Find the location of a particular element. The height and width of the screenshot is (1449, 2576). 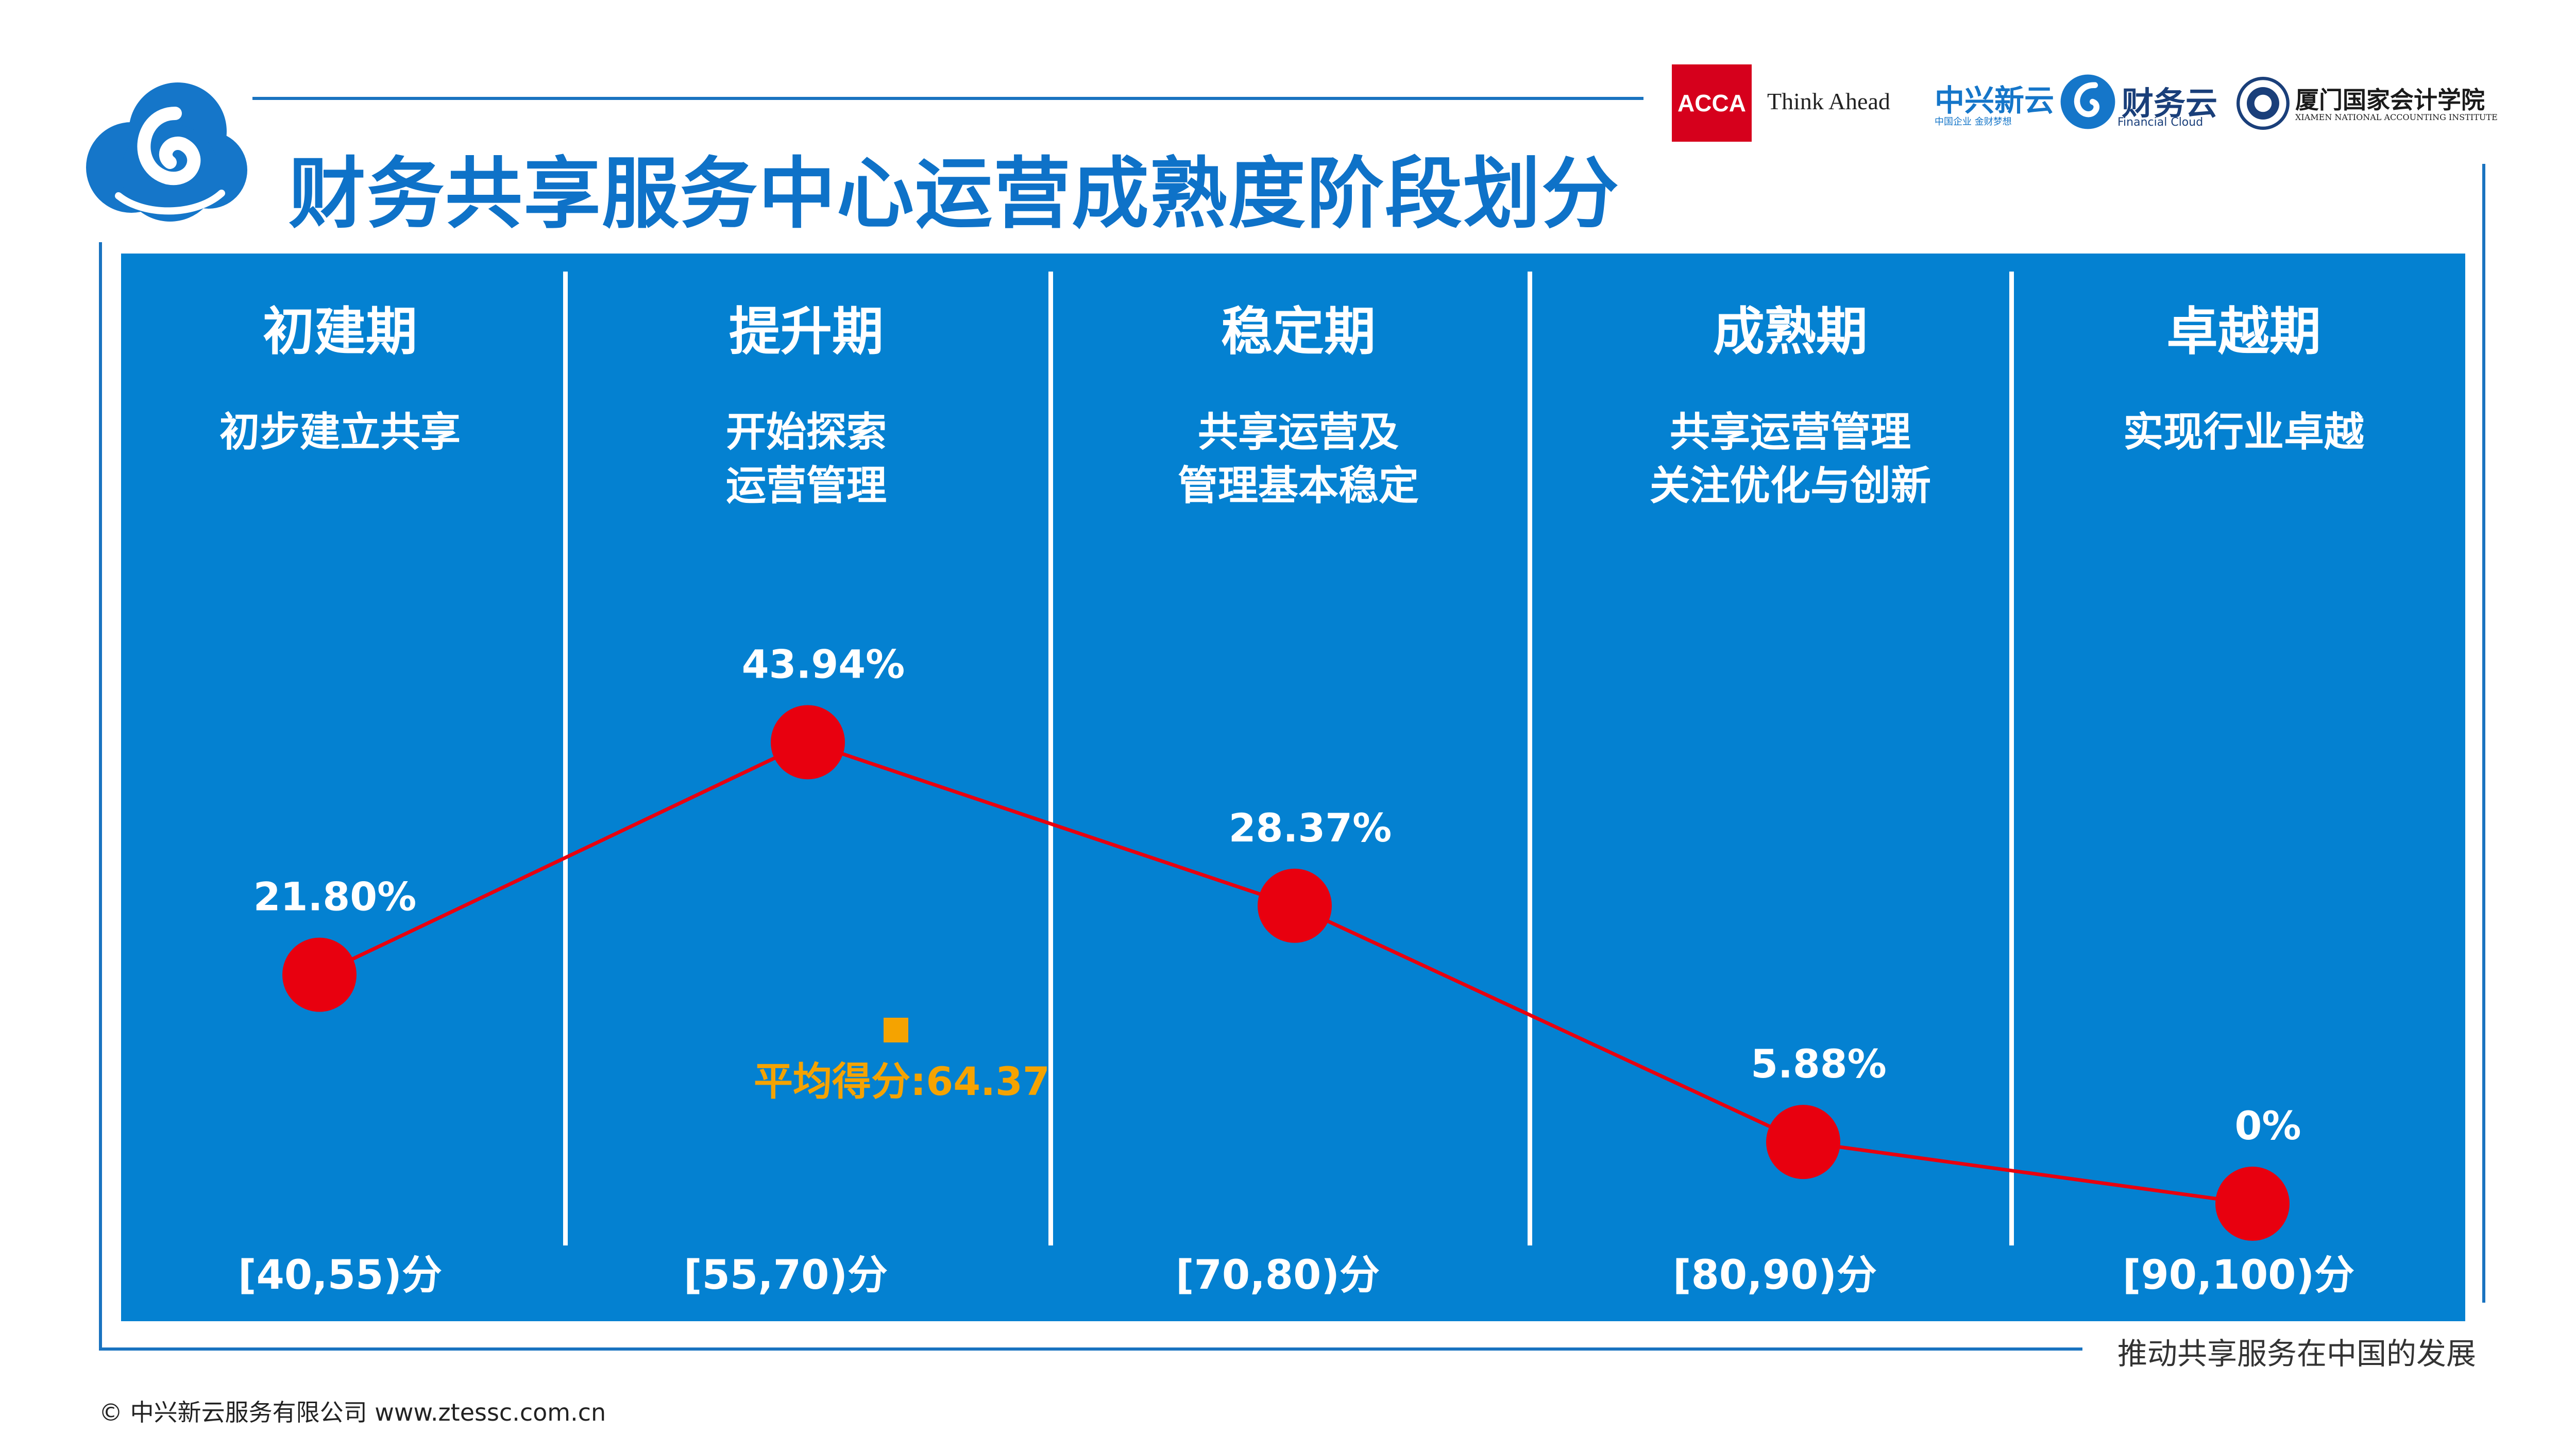

stage-desc-improve: 开始探索 运营管理 is located at coordinates (806, 459).